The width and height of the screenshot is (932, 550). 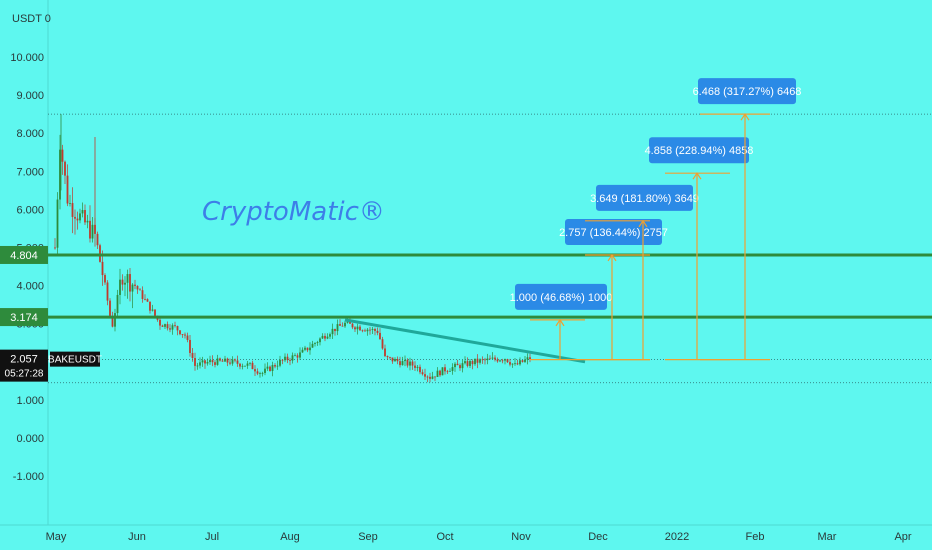 I want to click on symbol-tag: BAKEUSDT, so click(x=75, y=360).